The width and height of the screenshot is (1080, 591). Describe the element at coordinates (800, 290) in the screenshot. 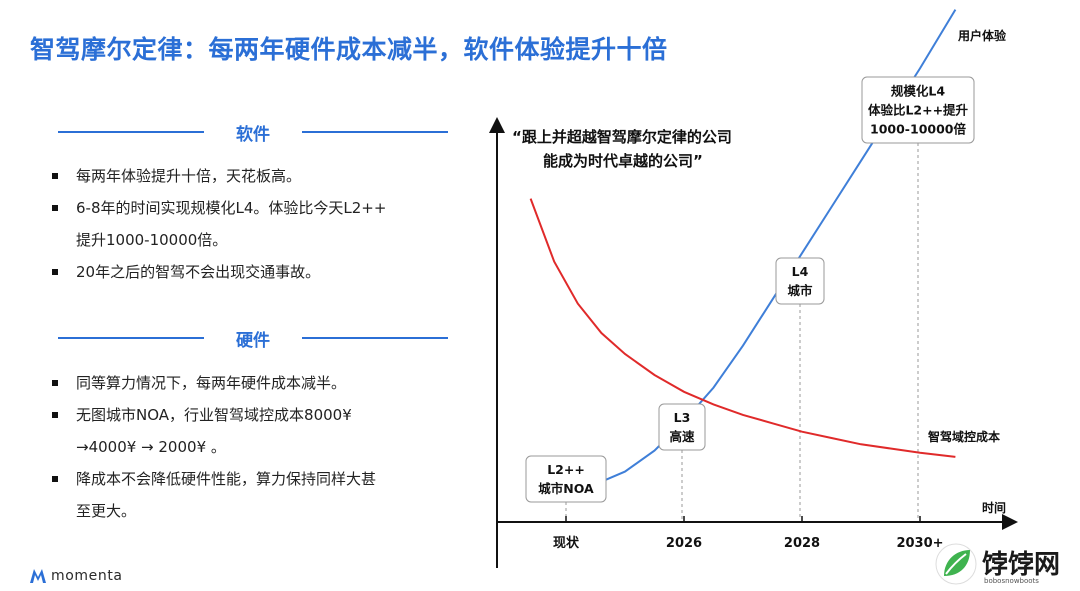

I see `milestone-label: 城市` at that location.